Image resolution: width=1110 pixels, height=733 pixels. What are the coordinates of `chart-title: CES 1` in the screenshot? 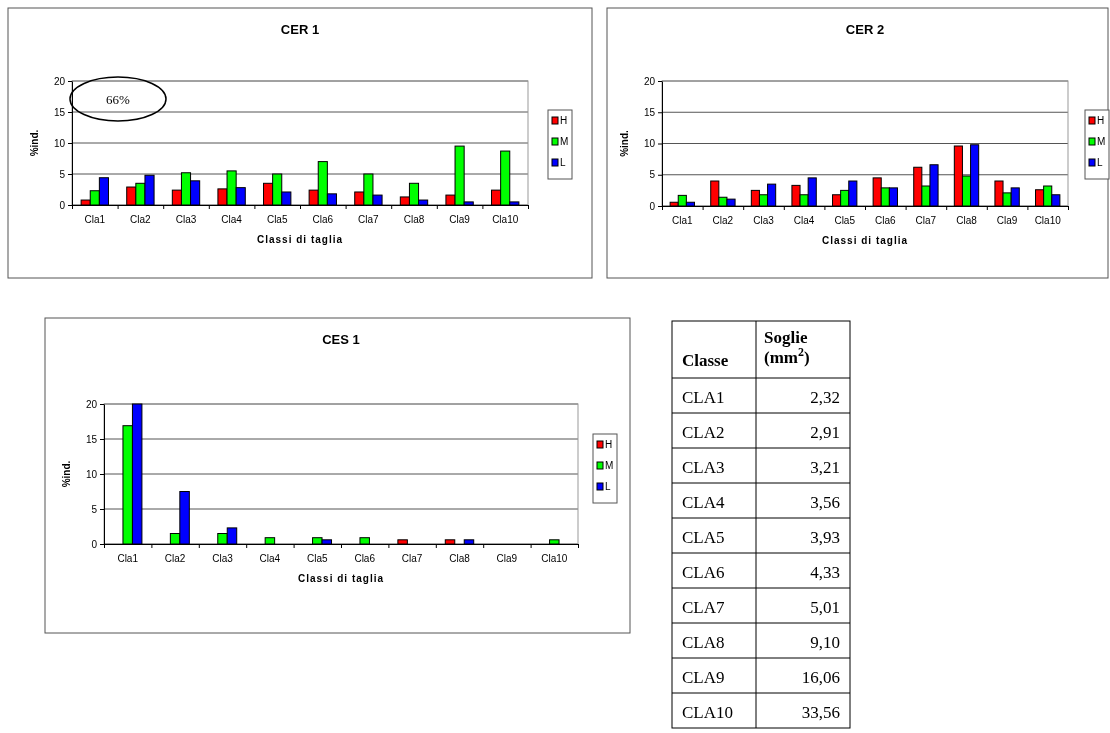 It's located at (341, 339).